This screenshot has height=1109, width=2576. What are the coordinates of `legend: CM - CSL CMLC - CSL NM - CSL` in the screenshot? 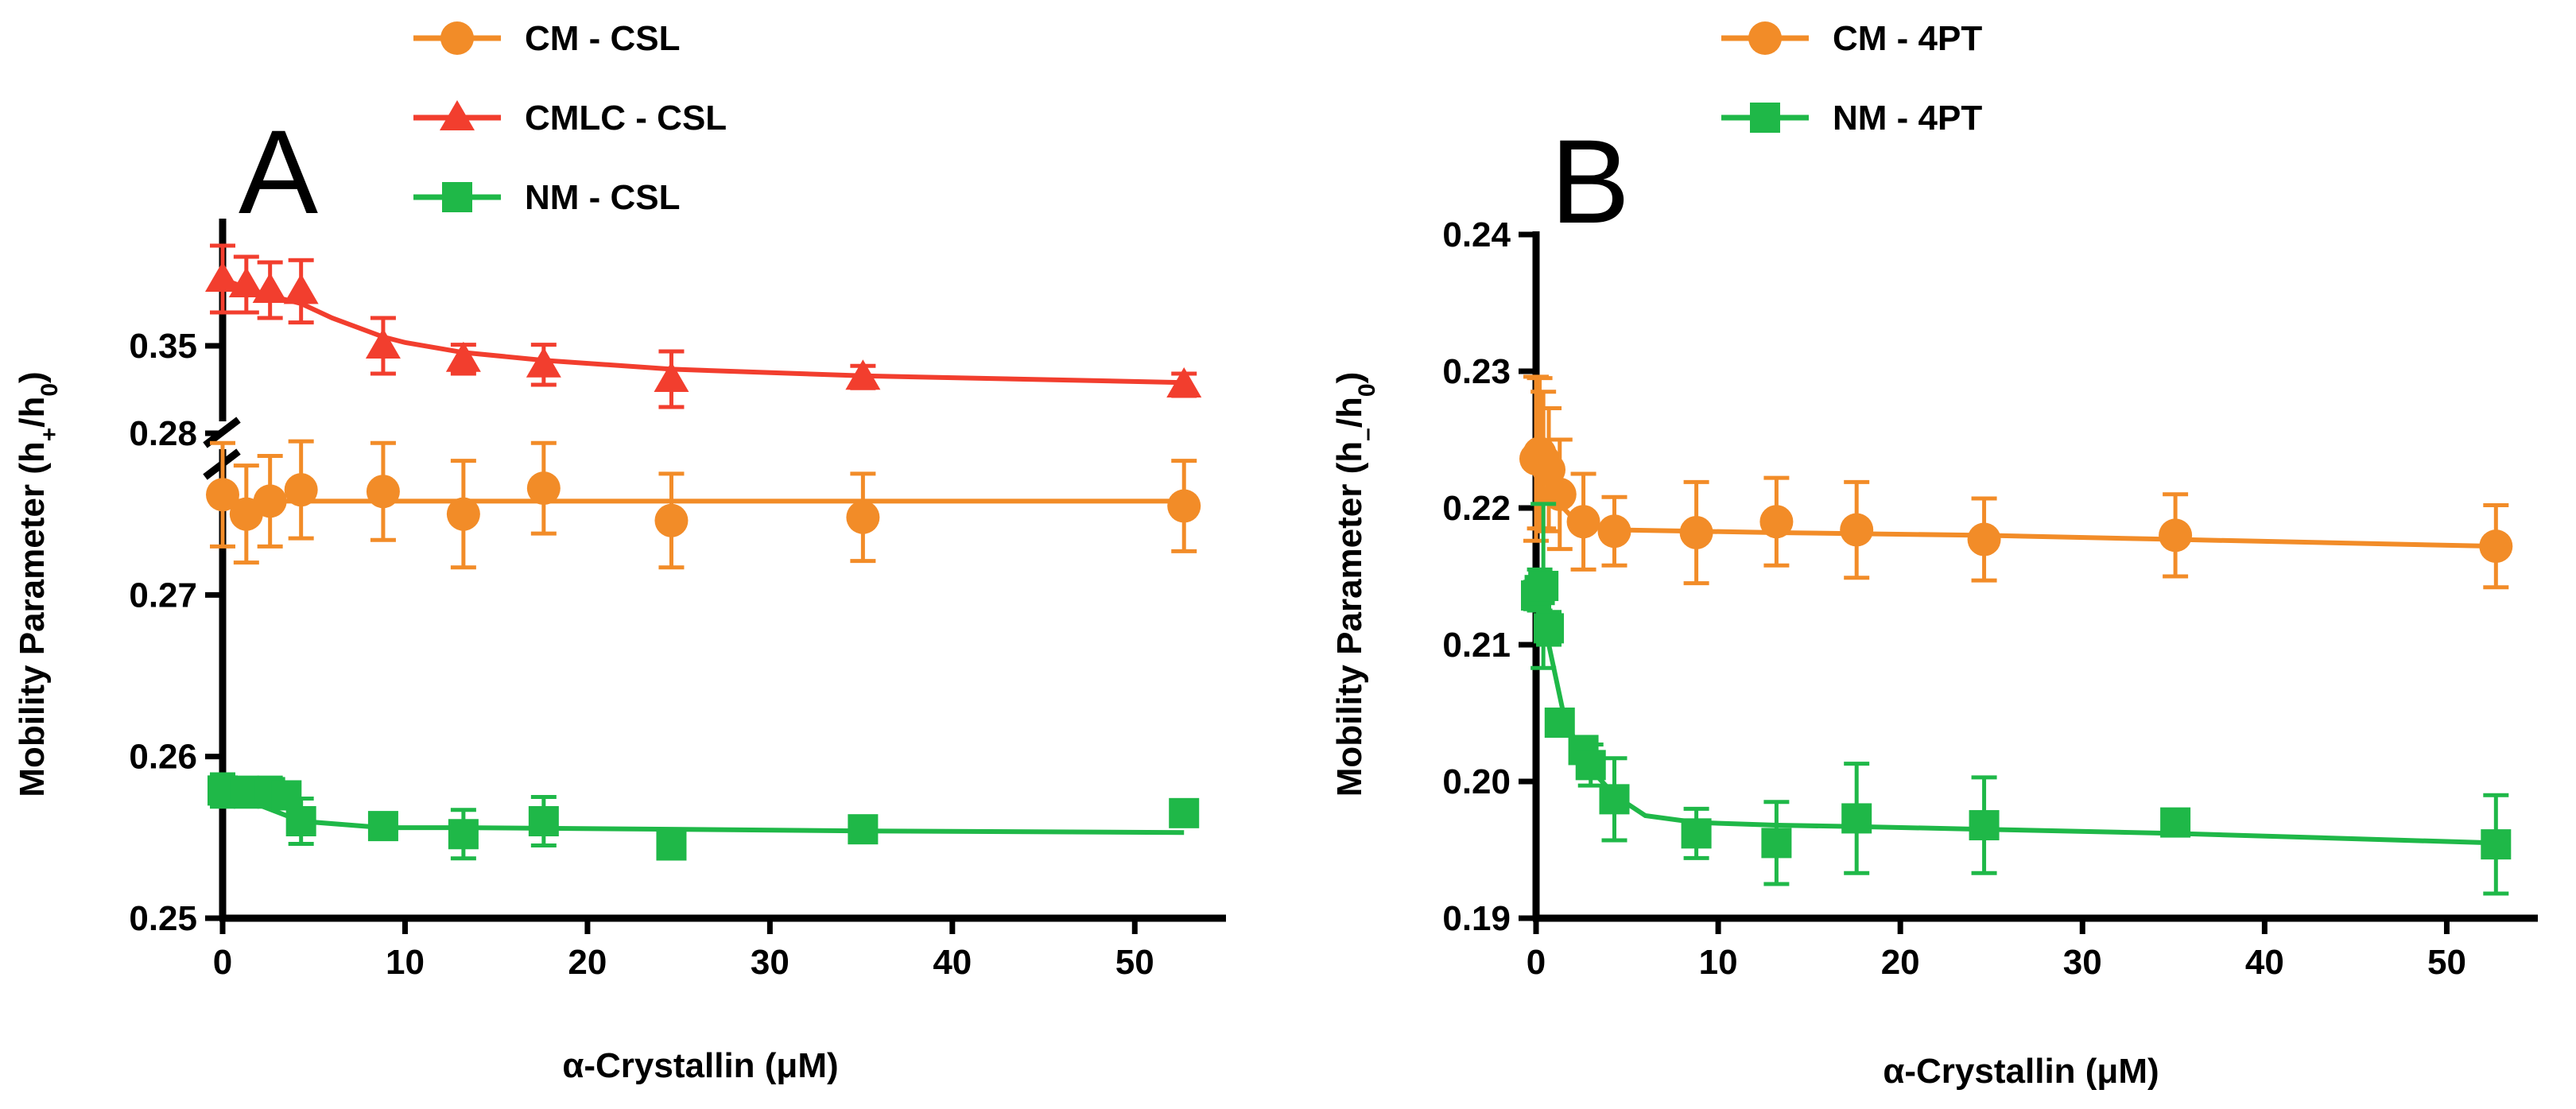 It's located at (570, 118).